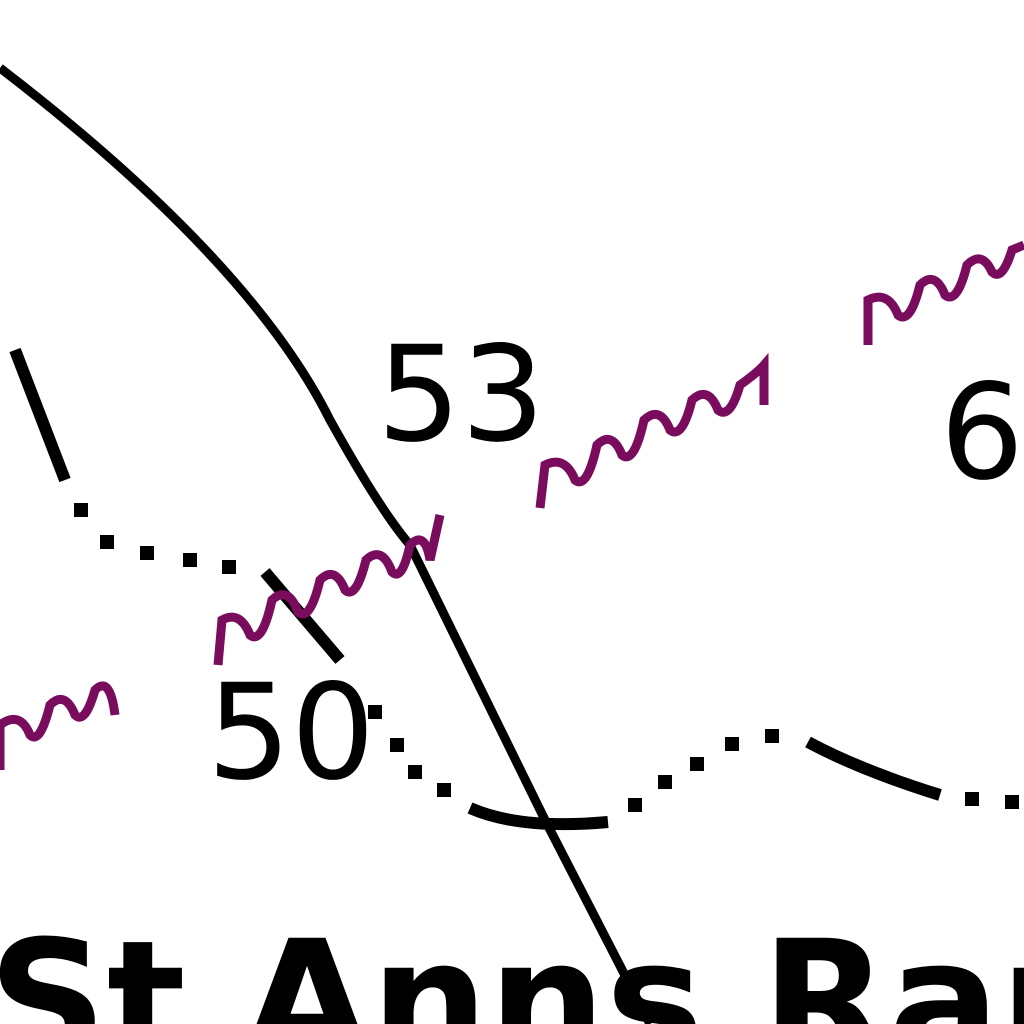 The height and width of the screenshot is (1024, 1024). Describe the element at coordinates (461, 395) in the screenshot. I see `sounding: 53` at that location.